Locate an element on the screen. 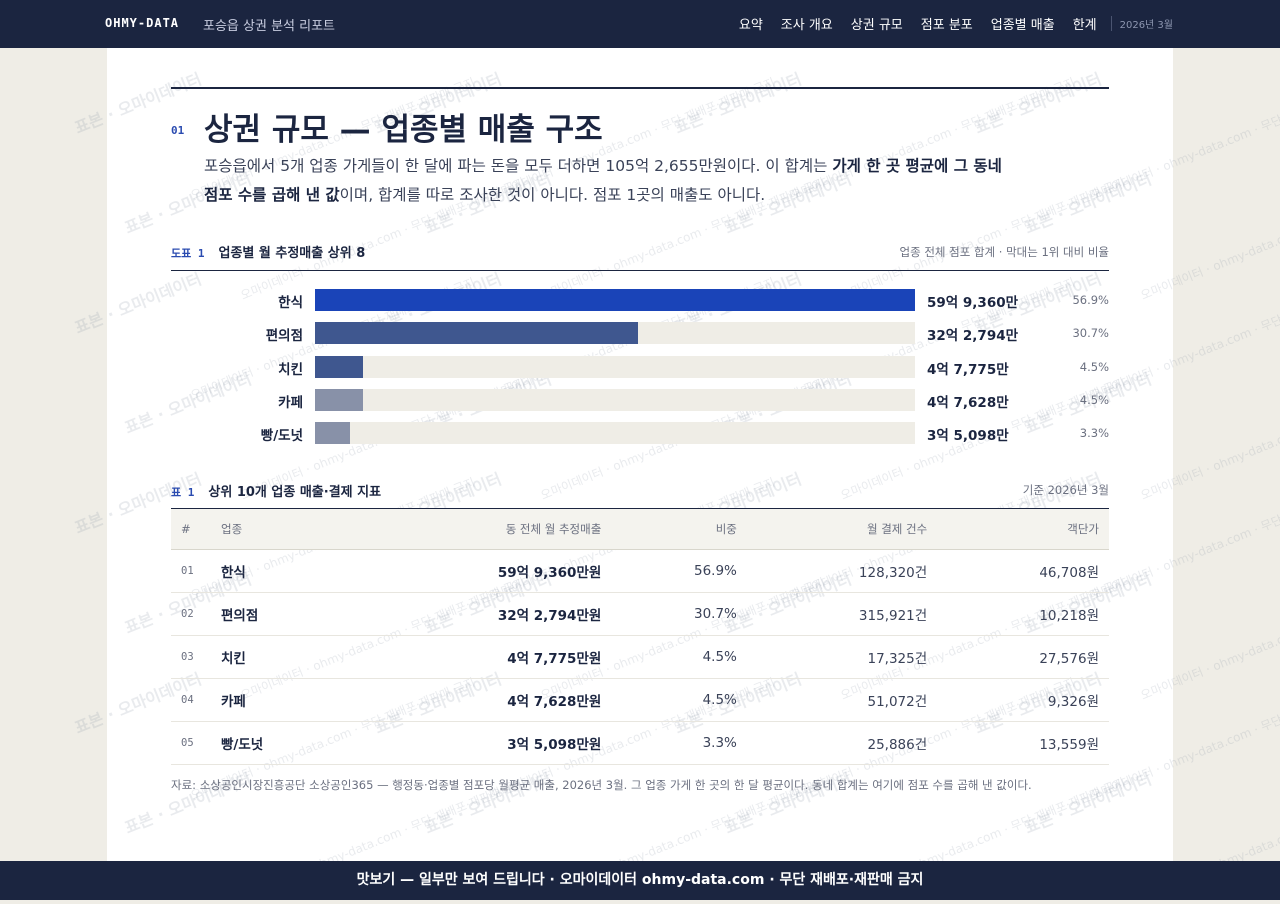 Image resolution: width=1280 pixels, height=904 pixels. table-cell: 128,320건 is located at coordinates (842, 571).